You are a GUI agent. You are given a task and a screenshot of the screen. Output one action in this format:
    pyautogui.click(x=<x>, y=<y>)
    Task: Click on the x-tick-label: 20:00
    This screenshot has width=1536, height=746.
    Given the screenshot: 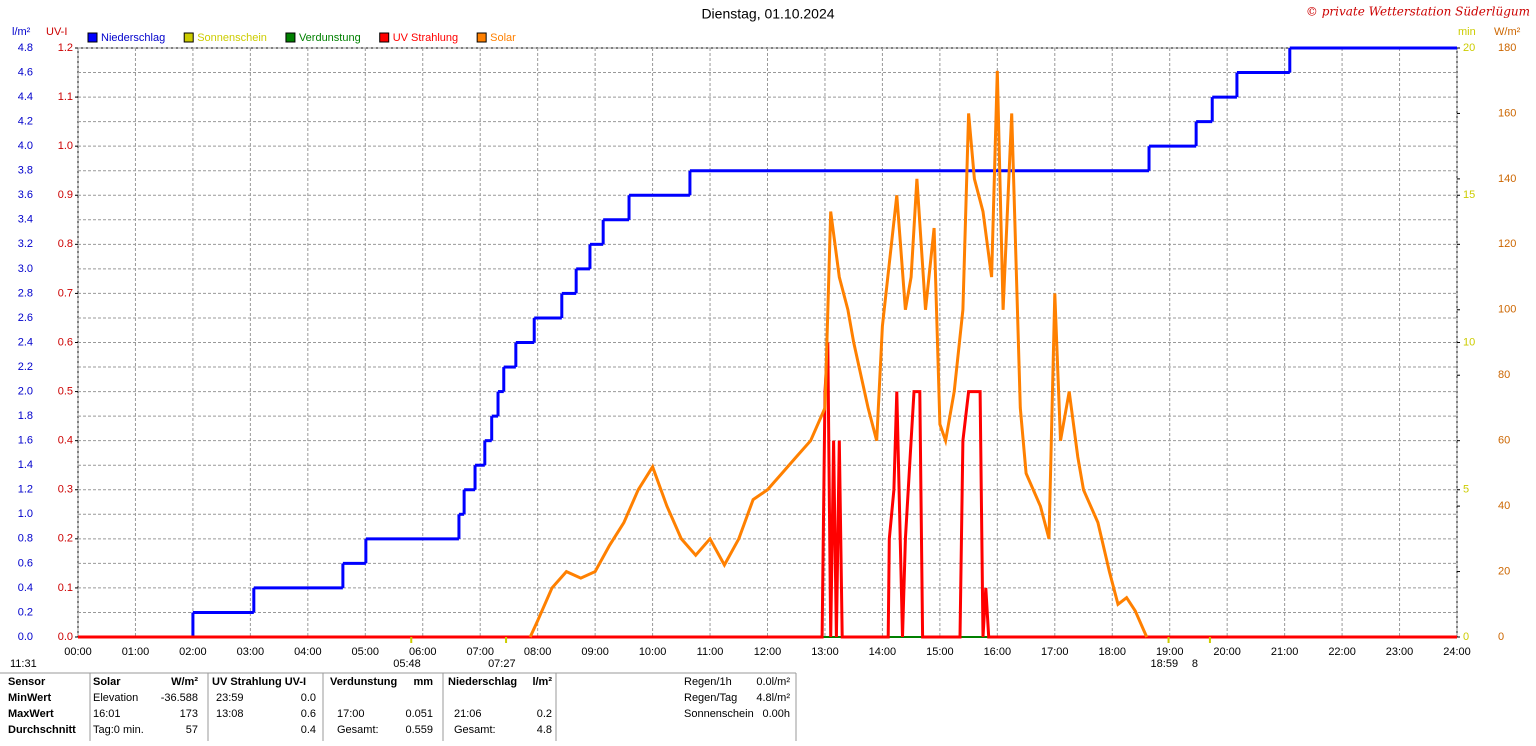 What is the action you would take?
    pyautogui.click(x=1227, y=652)
    